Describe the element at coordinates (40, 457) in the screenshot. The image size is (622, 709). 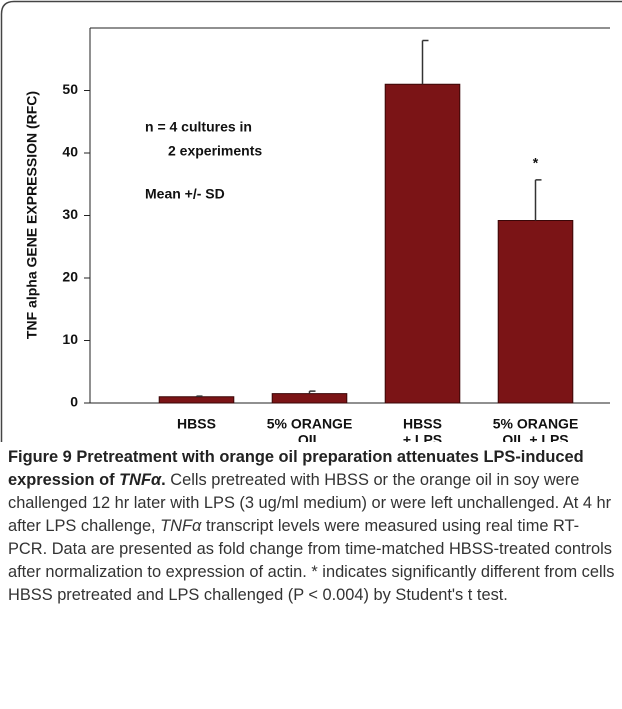
I see `figure-label: Figure 9` at that location.